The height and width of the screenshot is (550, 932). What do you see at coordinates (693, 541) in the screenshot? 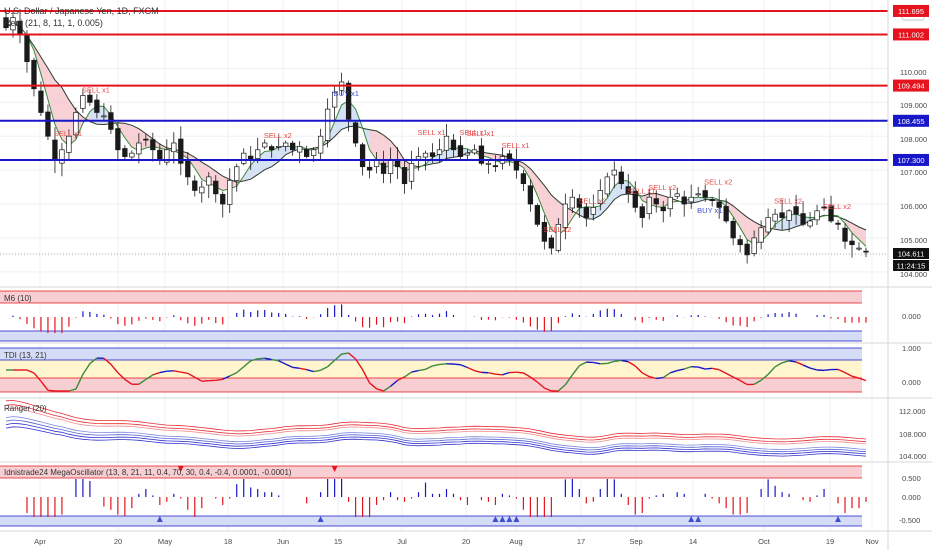
I see `time-tick: 14` at bounding box center [693, 541].